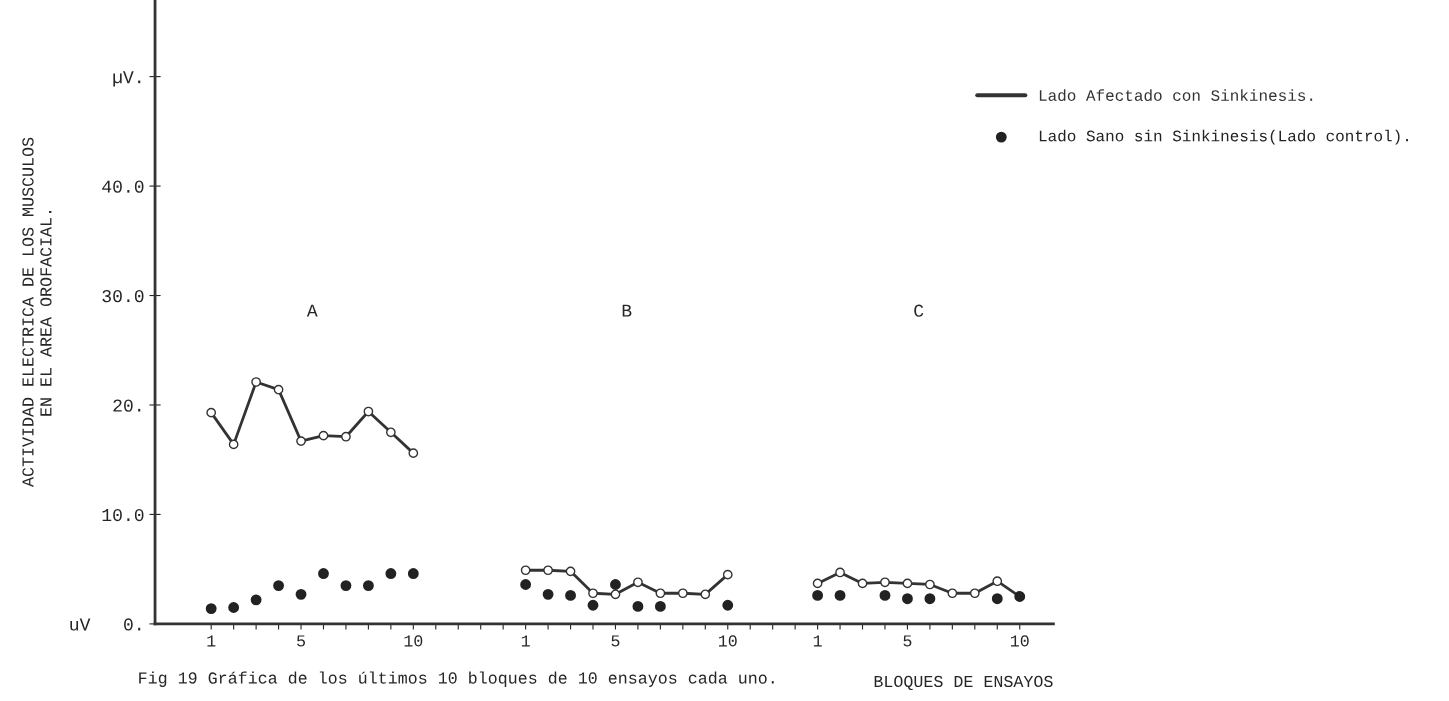 Image resolution: width=1449 pixels, height=701 pixels. I want to click on legend-label: Lado Sano sin Sinkinesis(Lado control)., so click(1223, 137).